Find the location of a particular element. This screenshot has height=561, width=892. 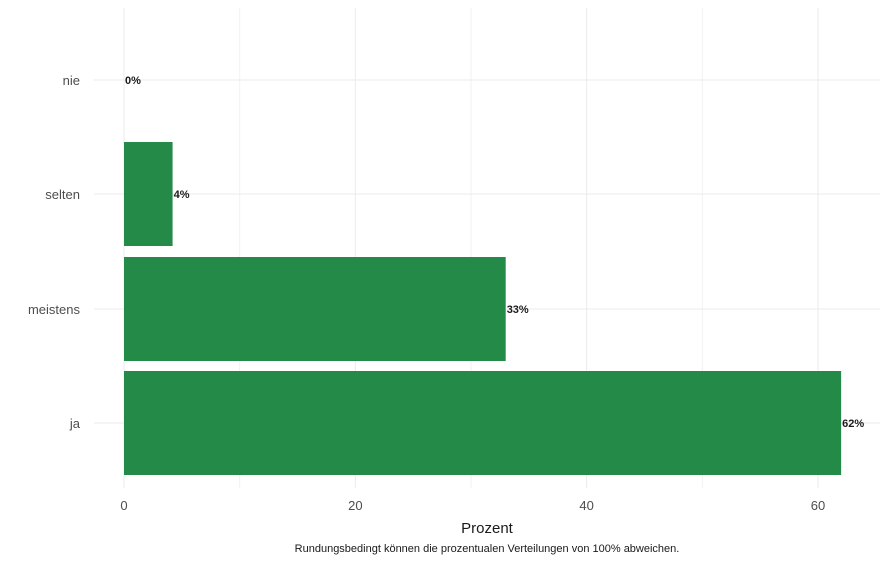

bar-ja is located at coordinates (483, 423).